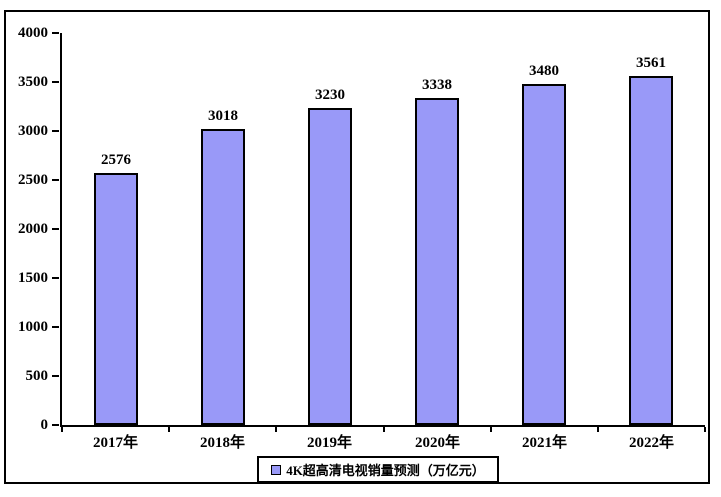 This screenshot has height=497, width=721. What do you see at coordinates (115, 443) in the screenshot?
I see `x-tick-label: 2017年` at bounding box center [115, 443].